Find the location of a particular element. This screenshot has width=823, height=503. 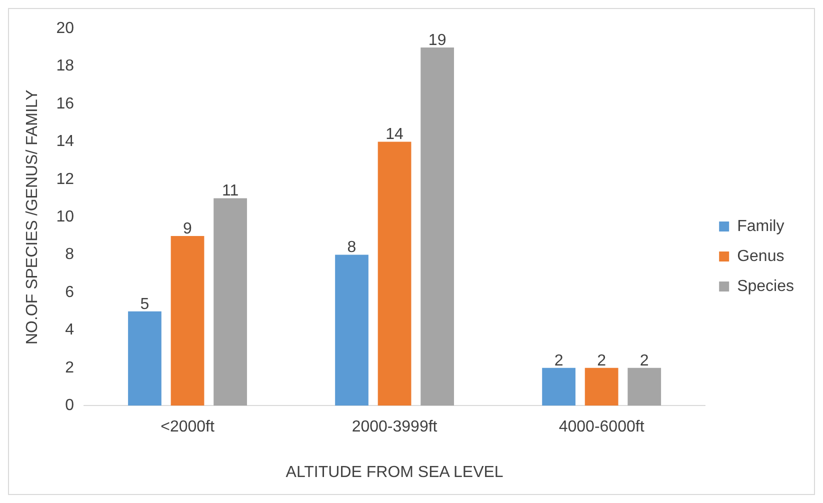

y-tick-label: 10 is located at coordinates (65, 217).